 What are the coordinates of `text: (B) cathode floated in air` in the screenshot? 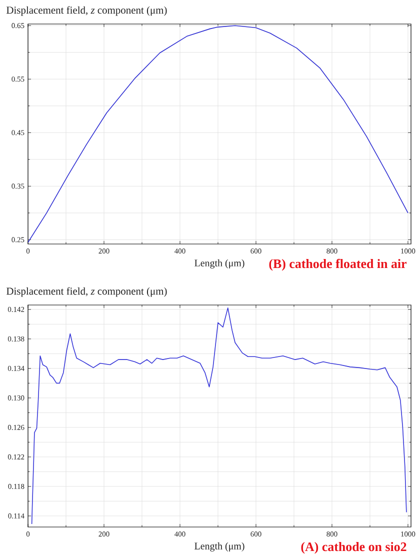 It's located at (338, 264).